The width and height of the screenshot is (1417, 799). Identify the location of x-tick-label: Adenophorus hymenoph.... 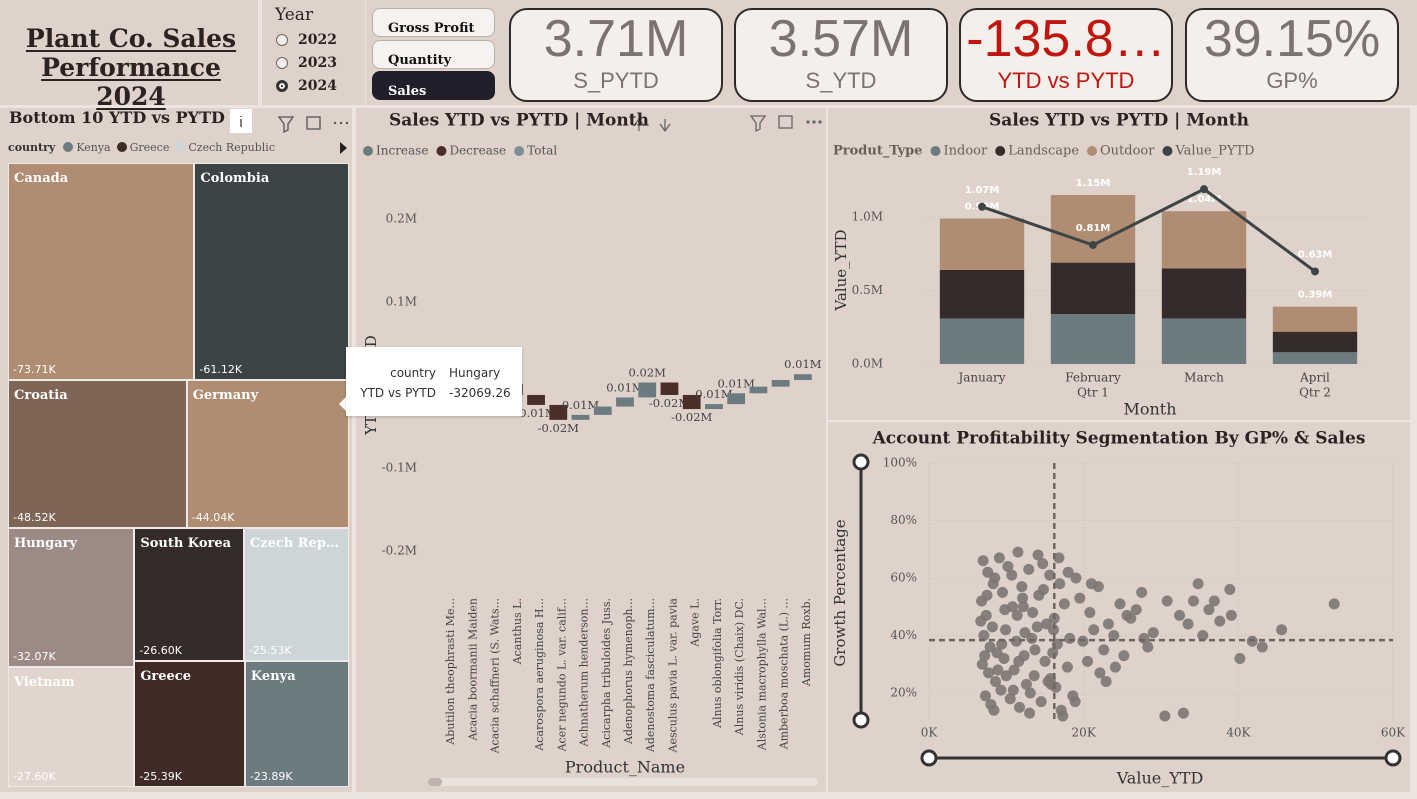
(628, 671).